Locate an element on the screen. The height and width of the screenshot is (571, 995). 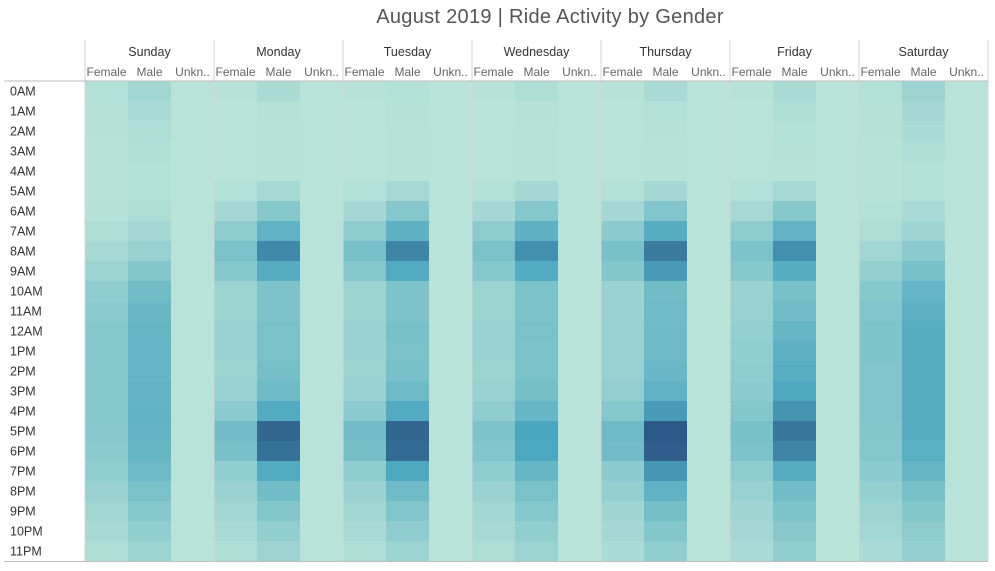
hour-label: 4AM is located at coordinates (23, 172).